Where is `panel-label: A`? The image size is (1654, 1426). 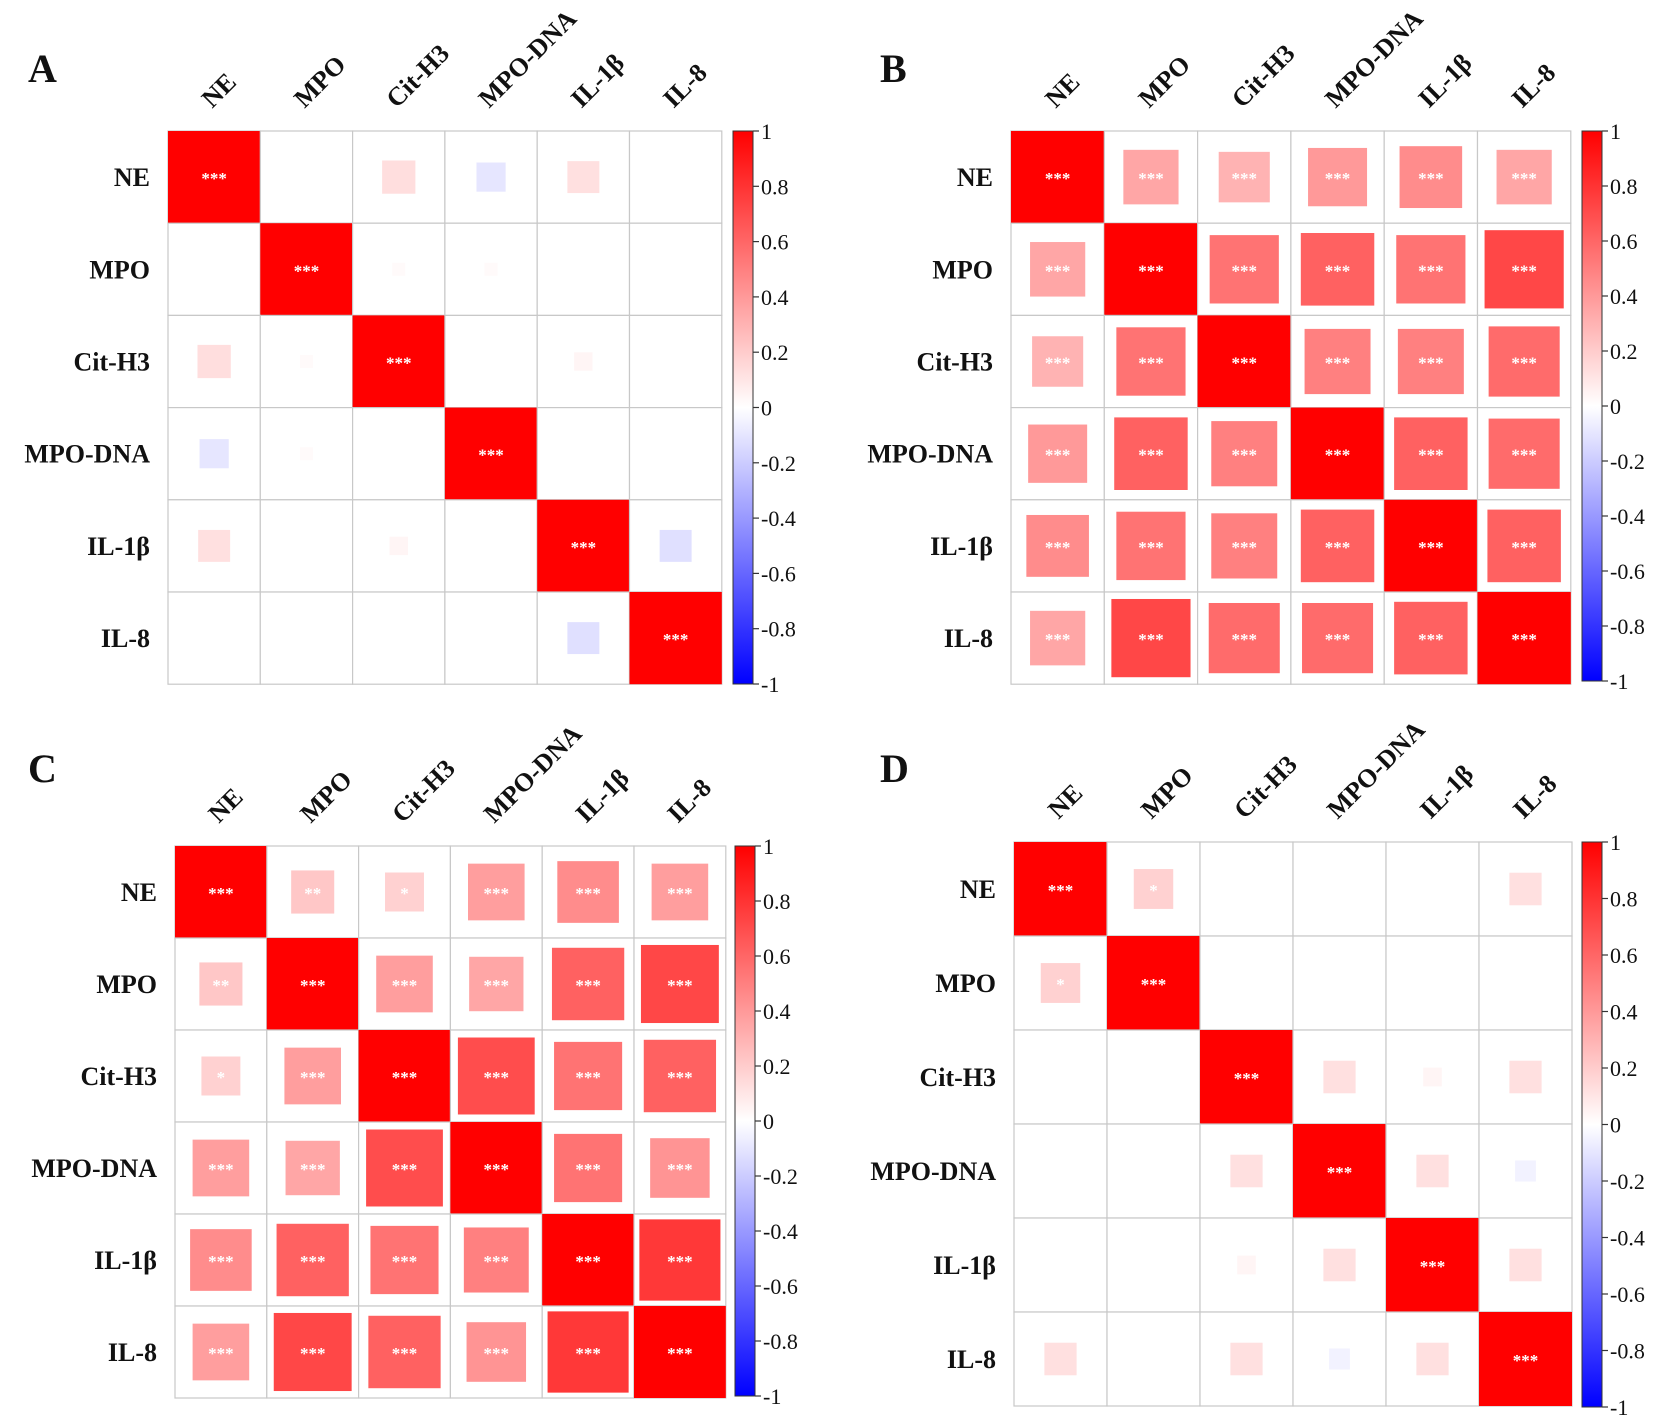
panel-label: A is located at coordinates (42, 68).